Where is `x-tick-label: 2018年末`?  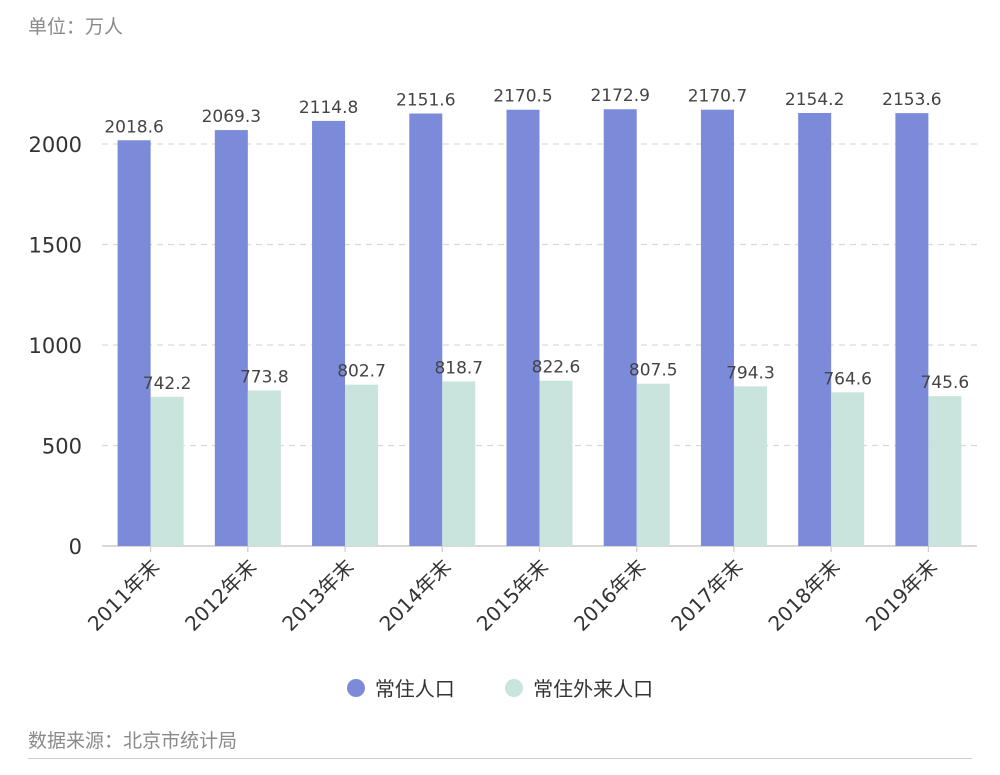 x-tick-label: 2018年末 is located at coordinates (803, 595).